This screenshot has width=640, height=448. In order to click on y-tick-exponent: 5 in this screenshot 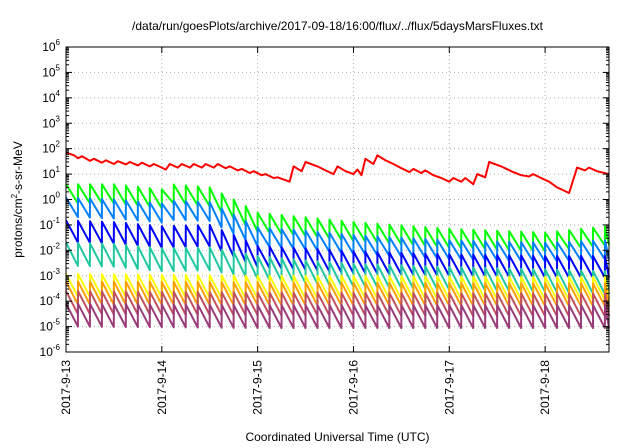, I will do `click(58, 67)`.